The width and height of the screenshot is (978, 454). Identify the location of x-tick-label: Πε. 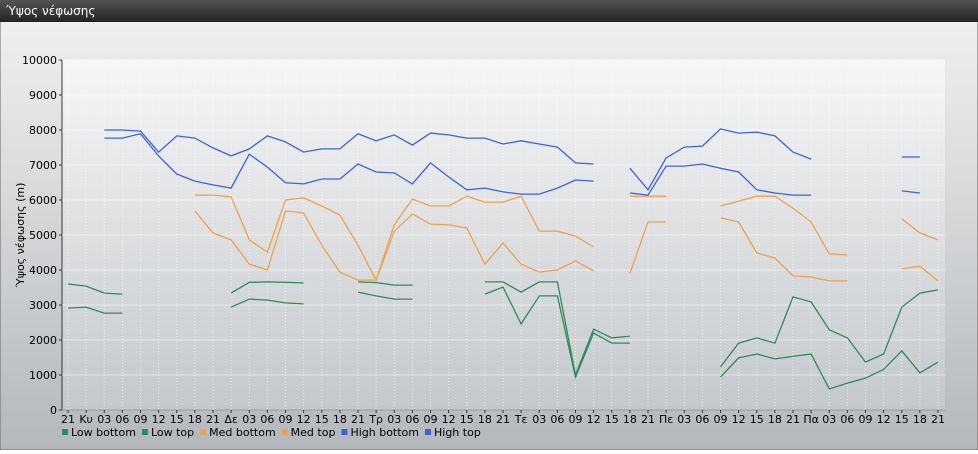
(666, 419).